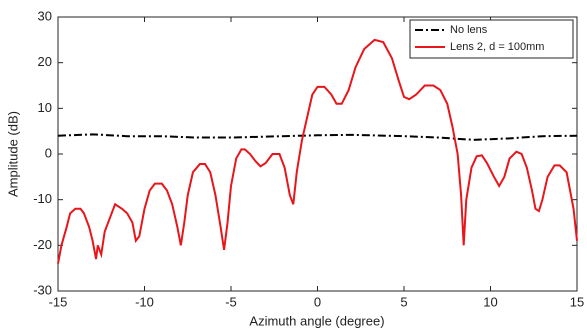 The height and width of the screenshot is (333, 587). Describe the element at coordinates (48, 152) in the screenshot. I see `y-tick-label: 0` at that location.